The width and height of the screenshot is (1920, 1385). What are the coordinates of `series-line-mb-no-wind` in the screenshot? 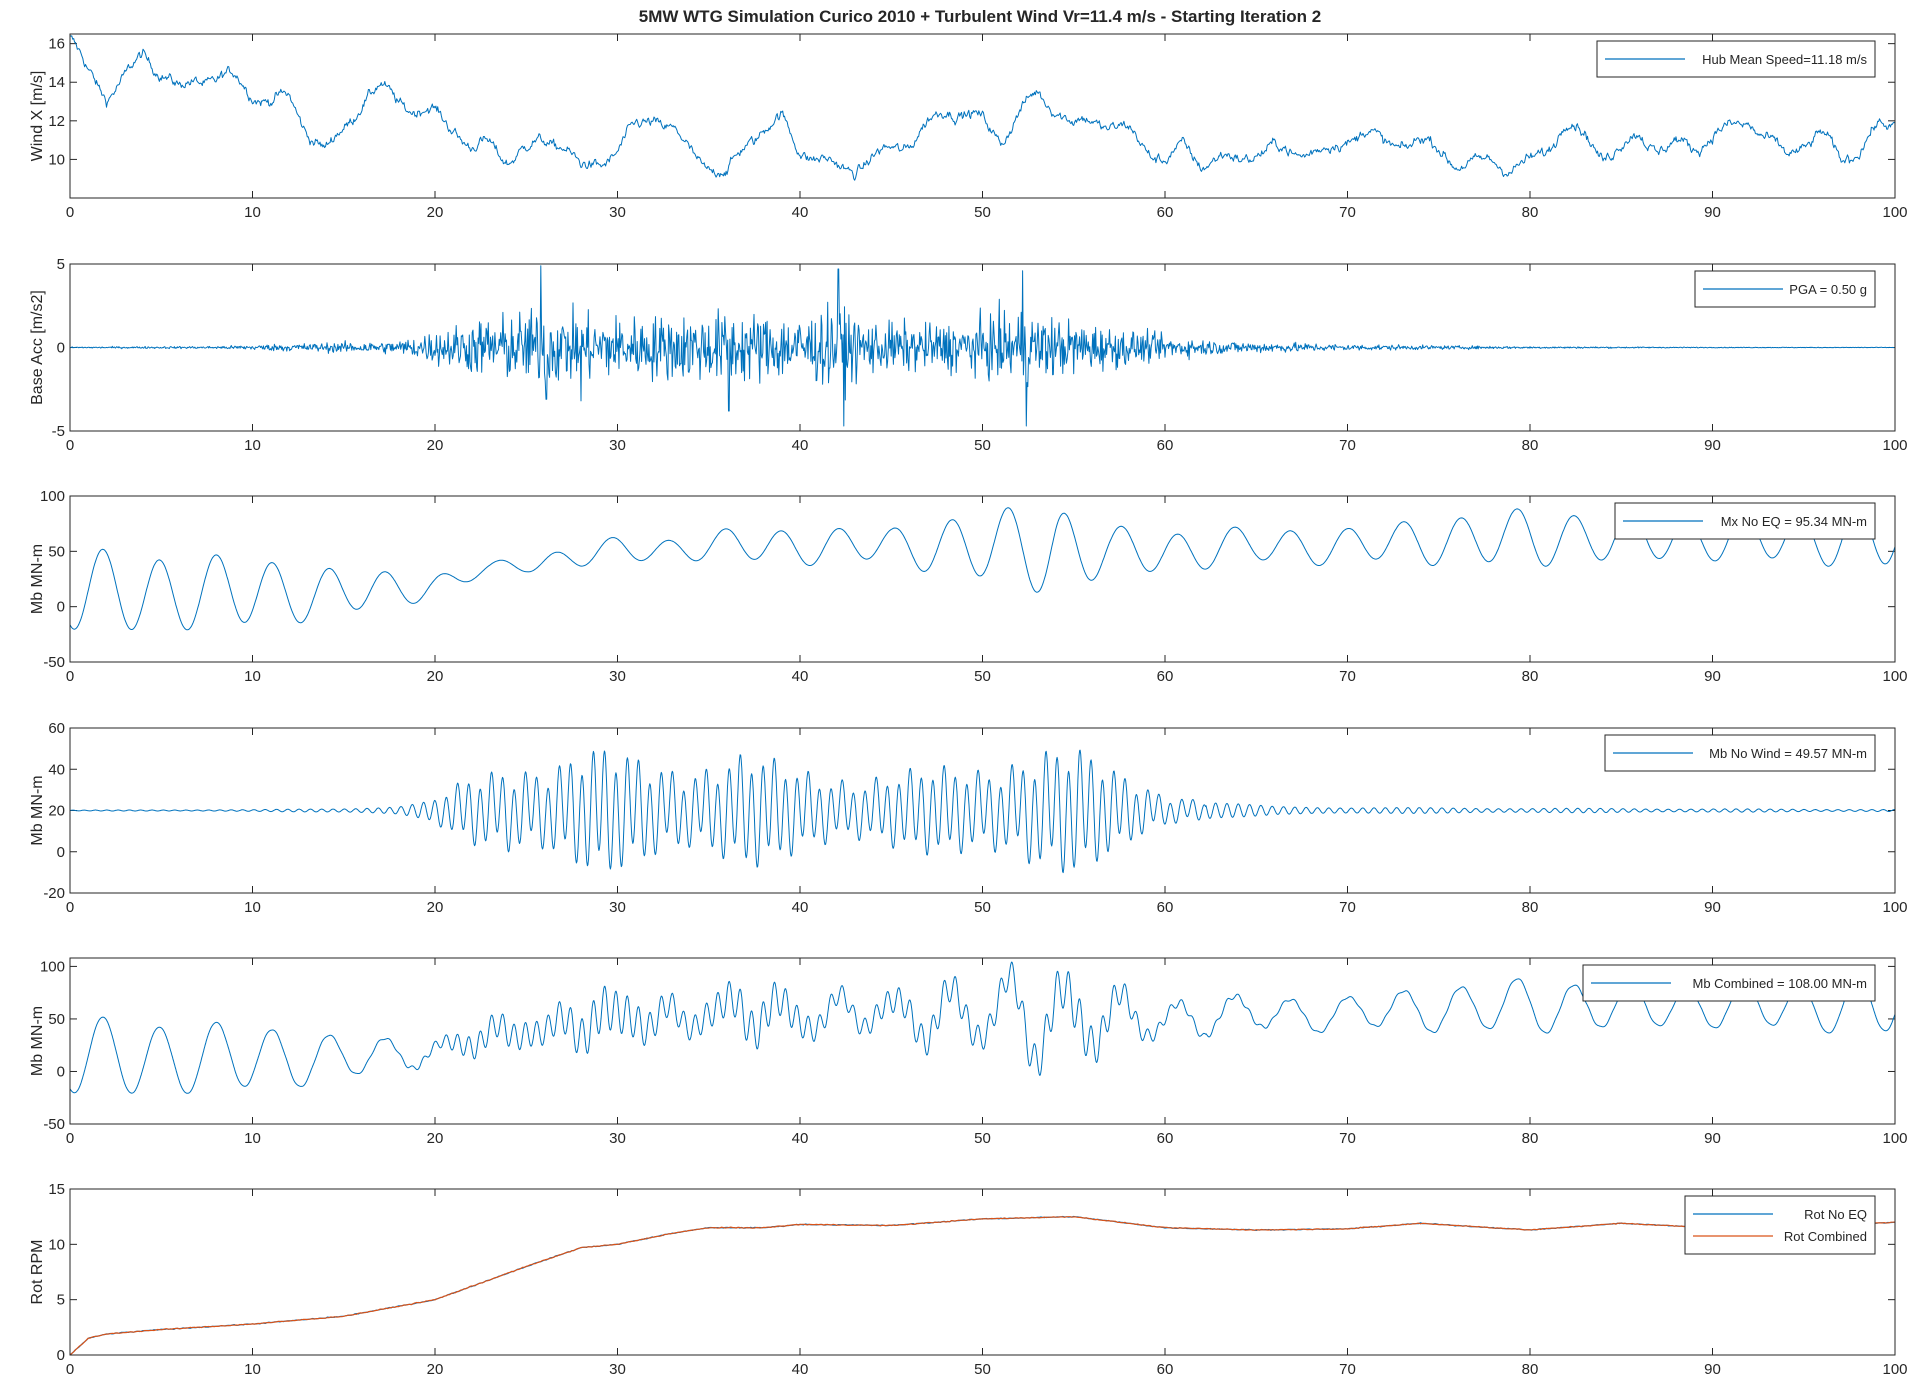 It's located at (982, 811).